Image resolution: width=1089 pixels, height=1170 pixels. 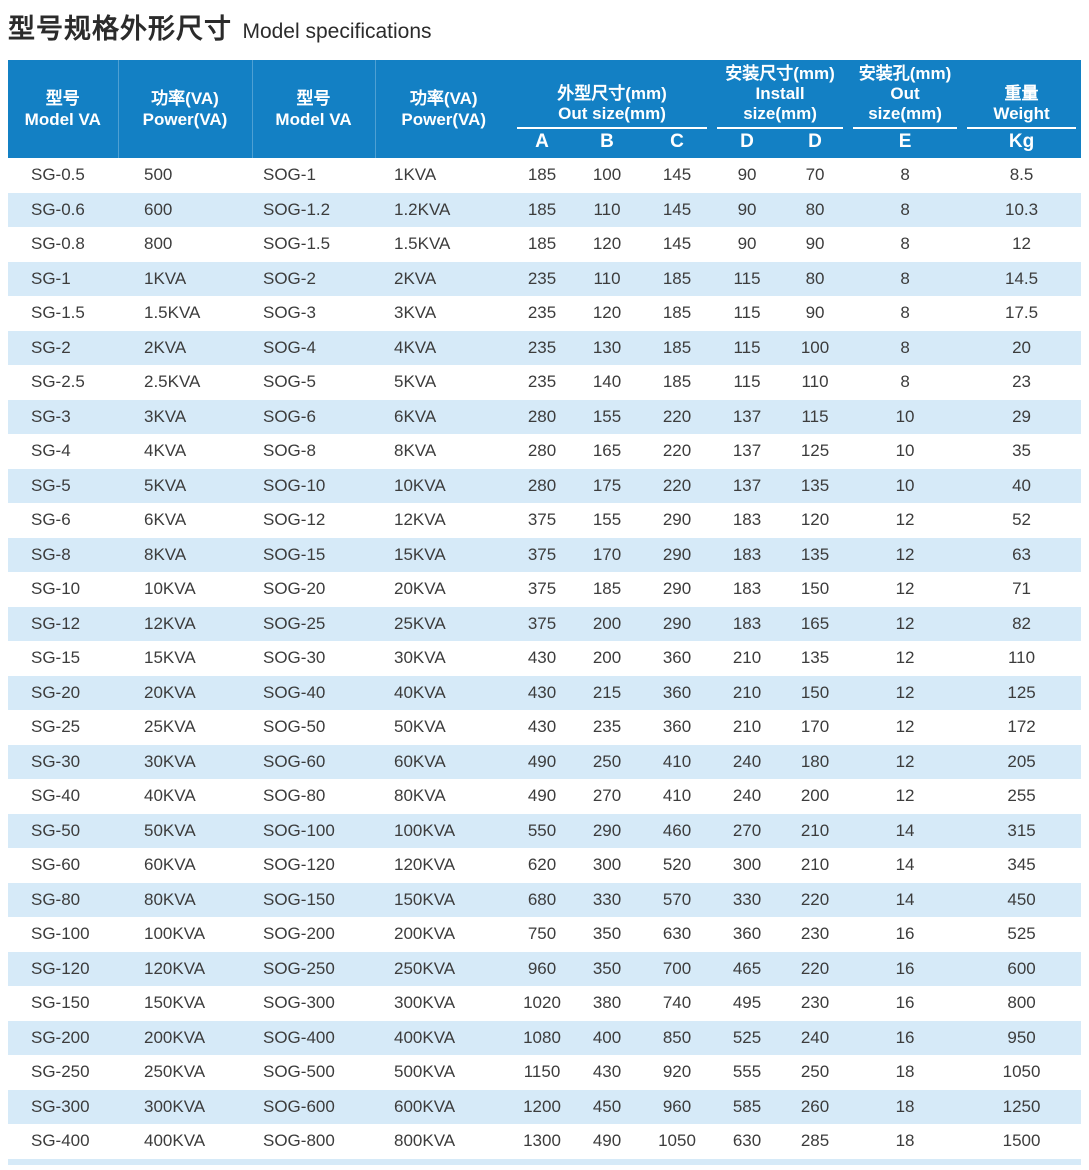 I want to click on cell-model-1: SG-60, so click(x=56, y=865).